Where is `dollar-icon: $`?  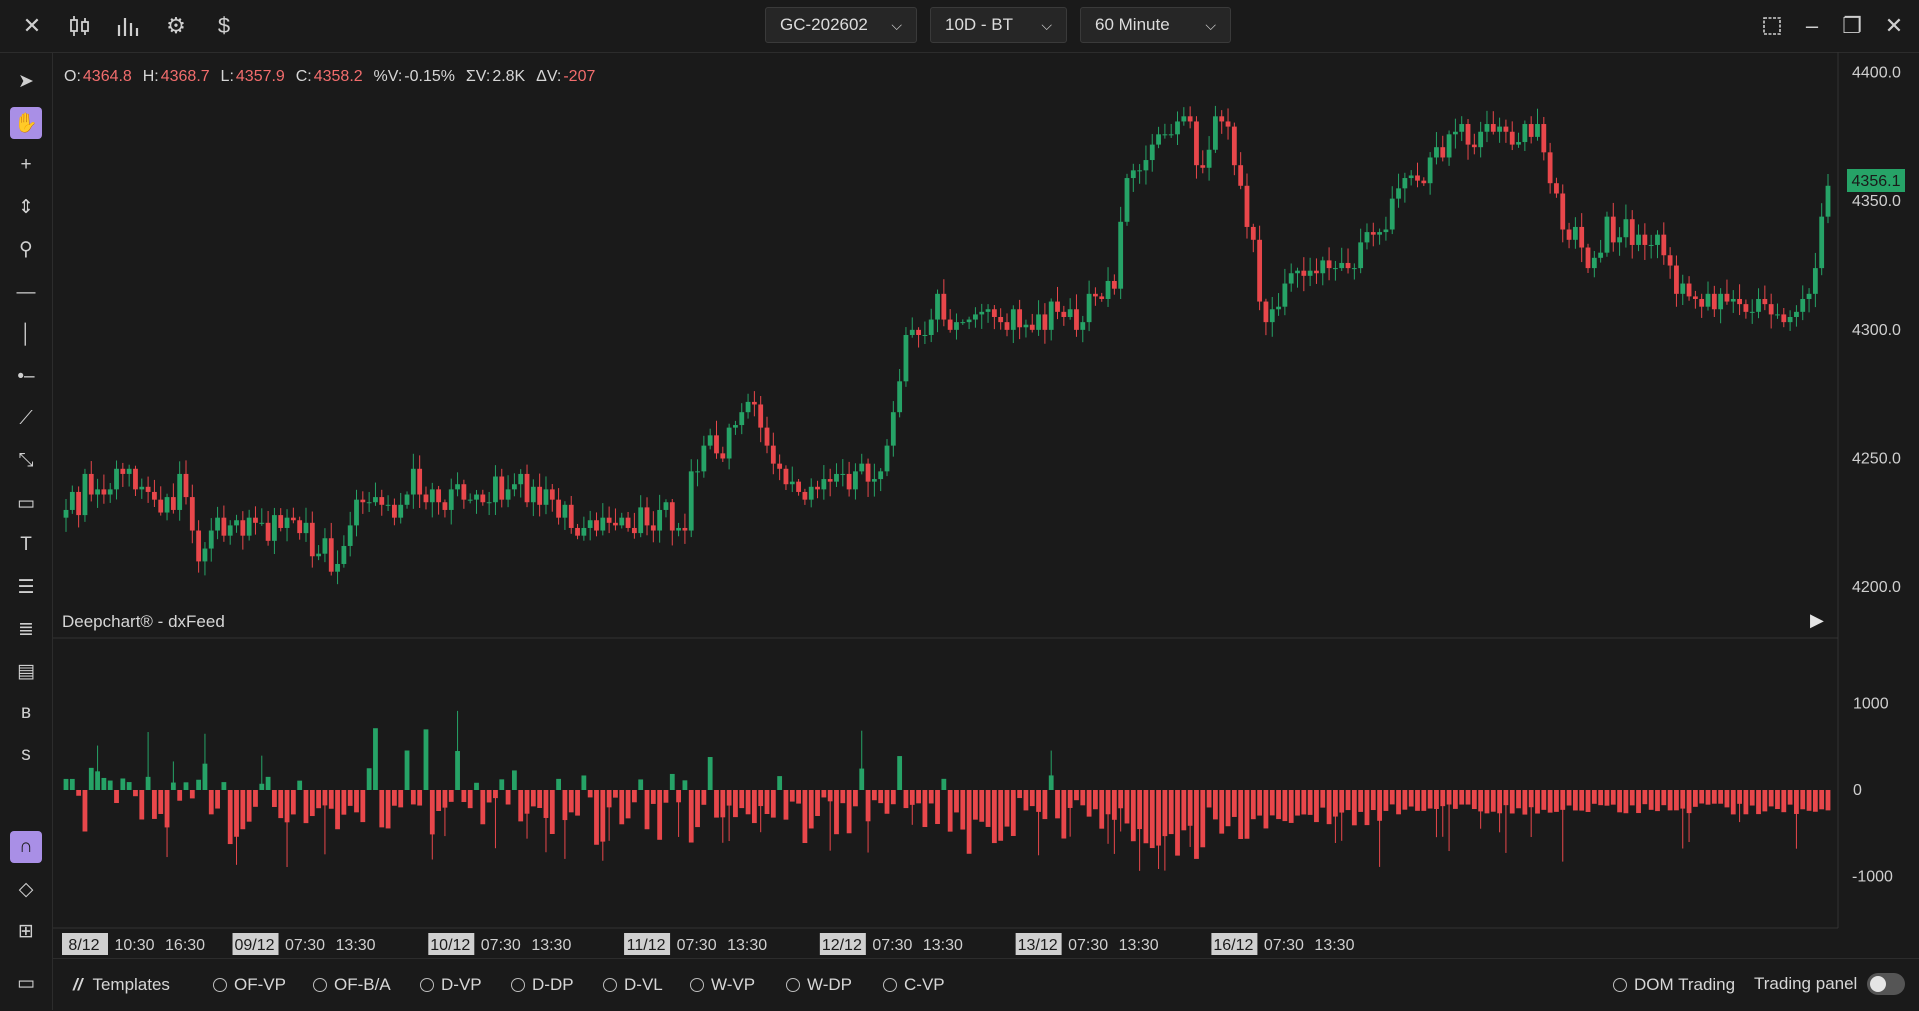 dollar-icon: $ is located at coordinates (224, 25).